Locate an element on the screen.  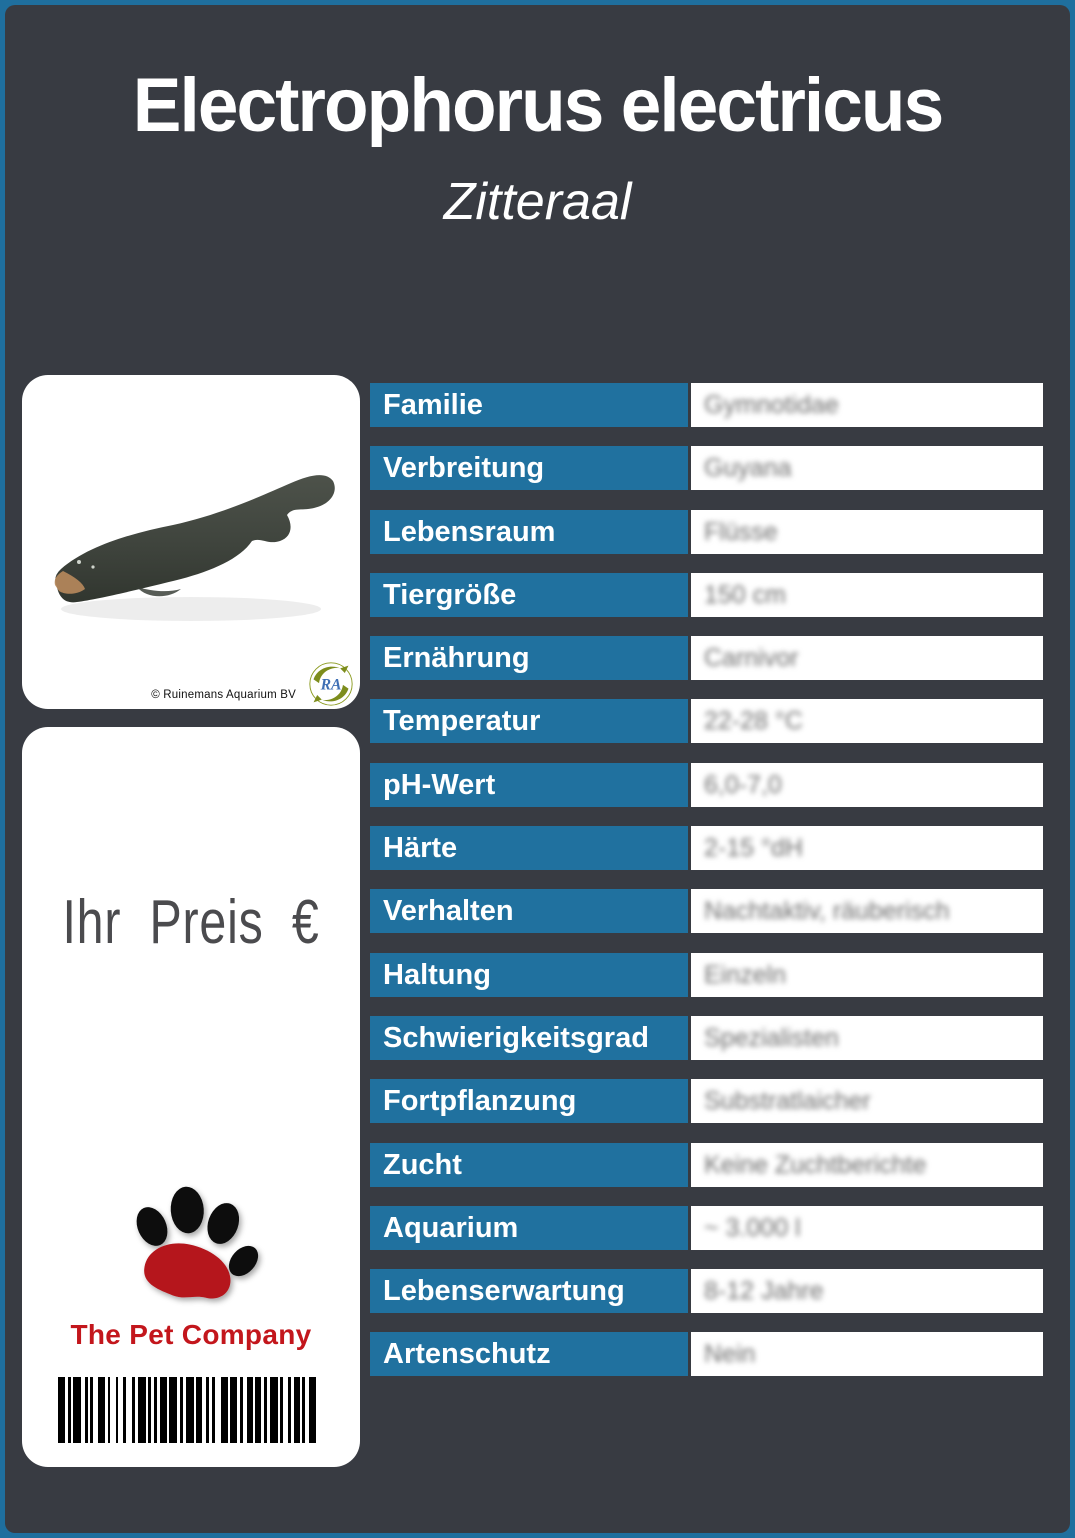
table-row: Schwierigkeitsgrad Spezialisten is located at coordinates (706, 1037).